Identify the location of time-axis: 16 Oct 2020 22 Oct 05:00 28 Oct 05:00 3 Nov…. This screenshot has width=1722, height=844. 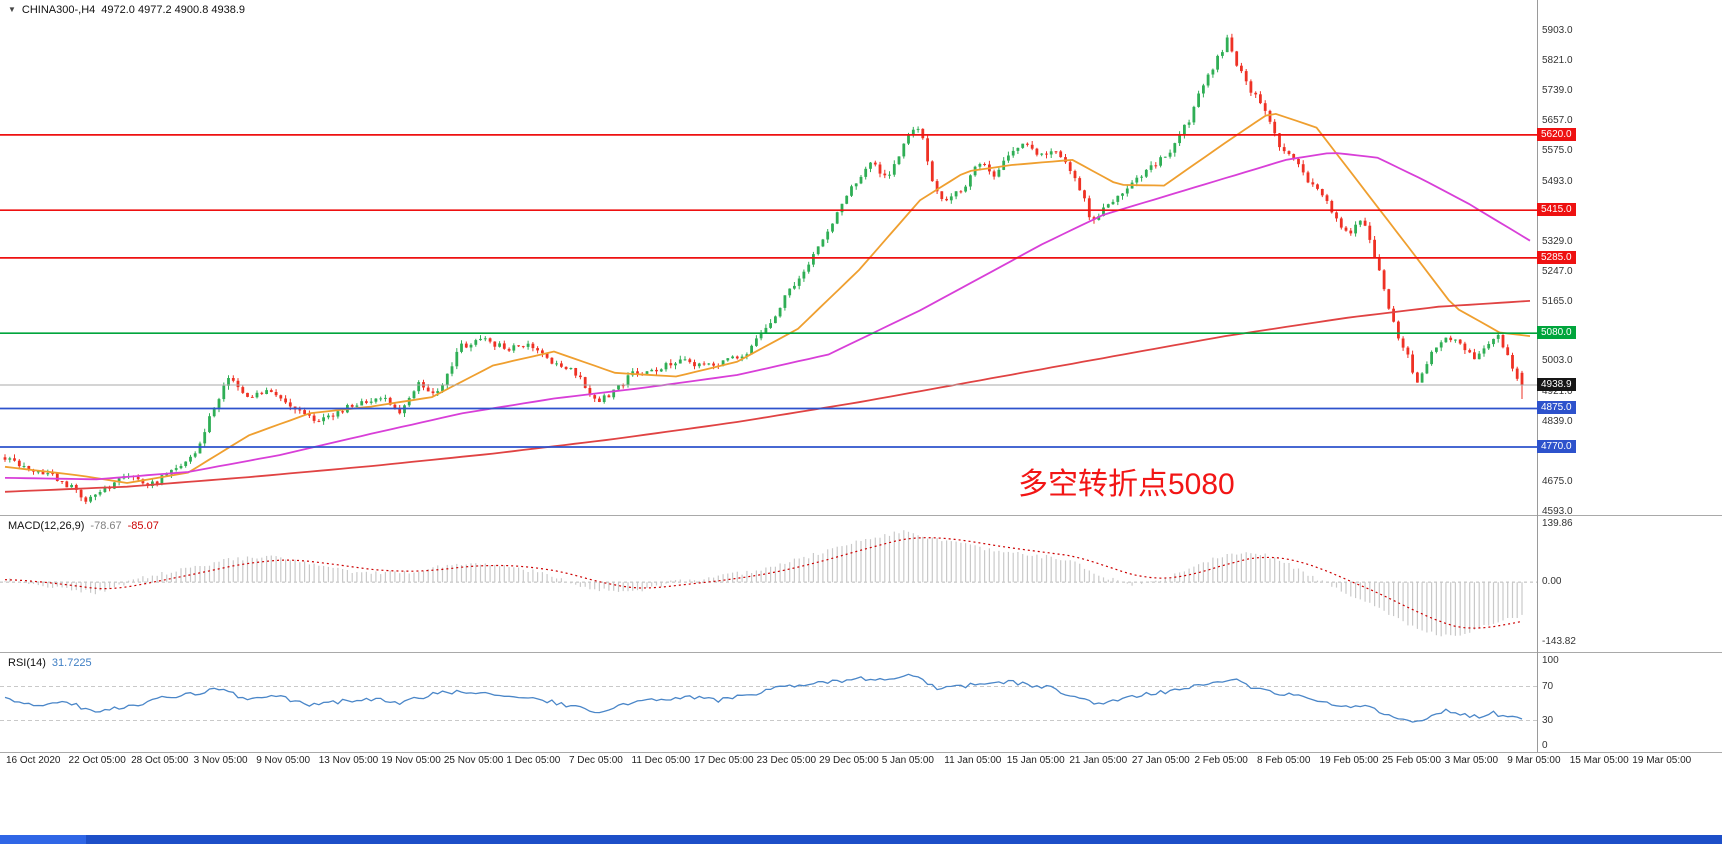
(861, 761).